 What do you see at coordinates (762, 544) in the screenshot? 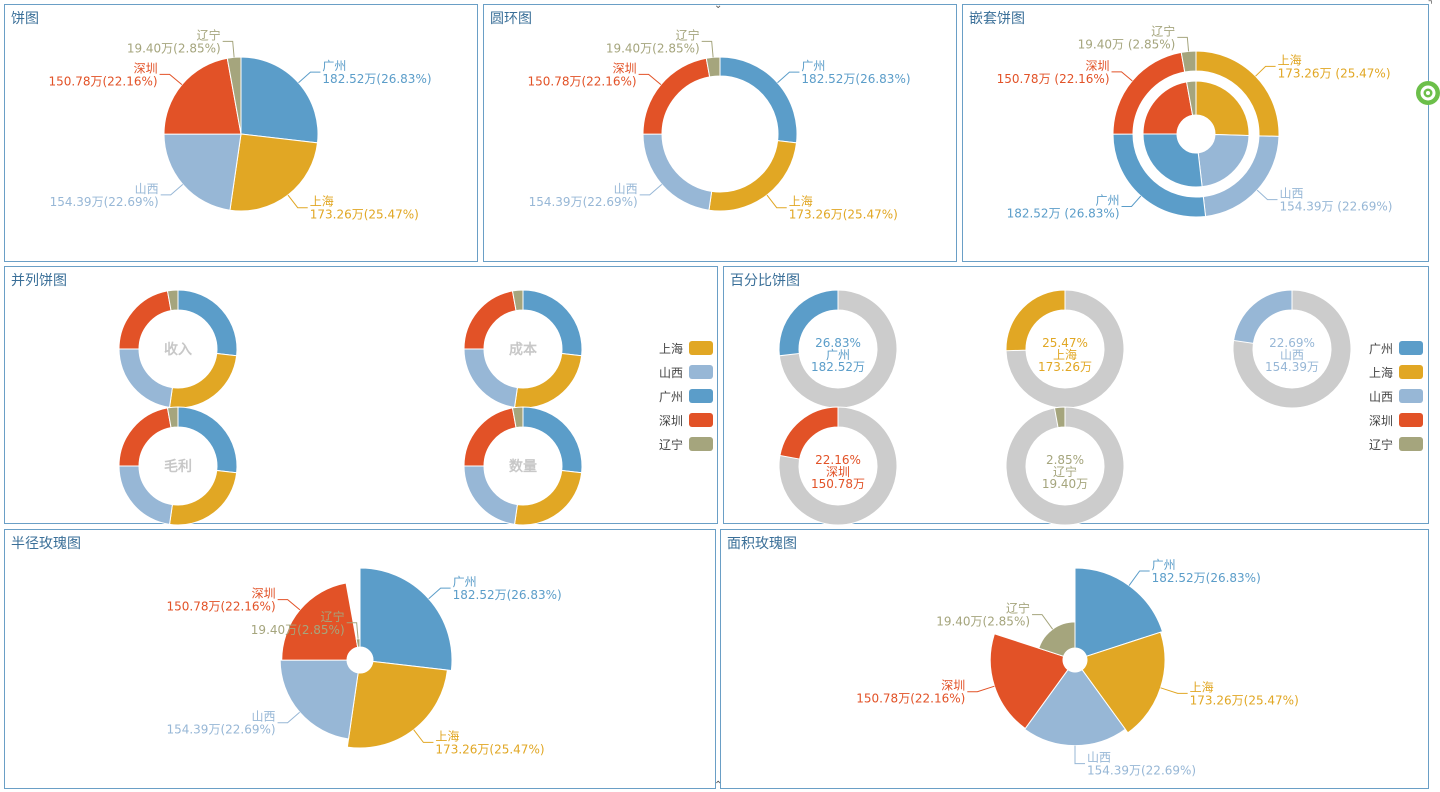
I see `panel-title: 面积玫瑰图` at bounding box center [762, 544].